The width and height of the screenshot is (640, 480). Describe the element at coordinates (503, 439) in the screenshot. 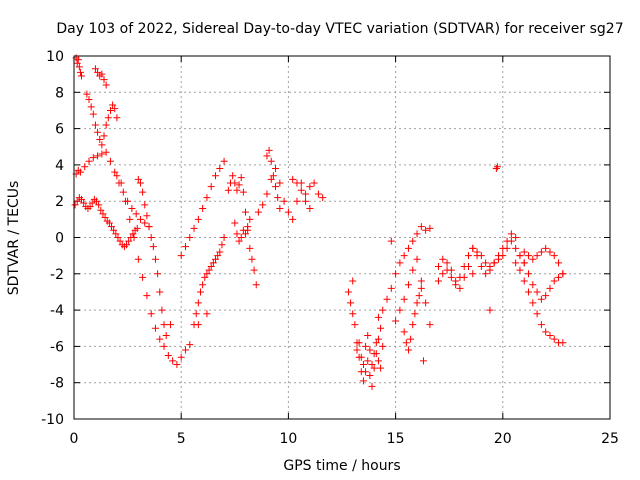

I see `x-tick-label: 20` at that location.